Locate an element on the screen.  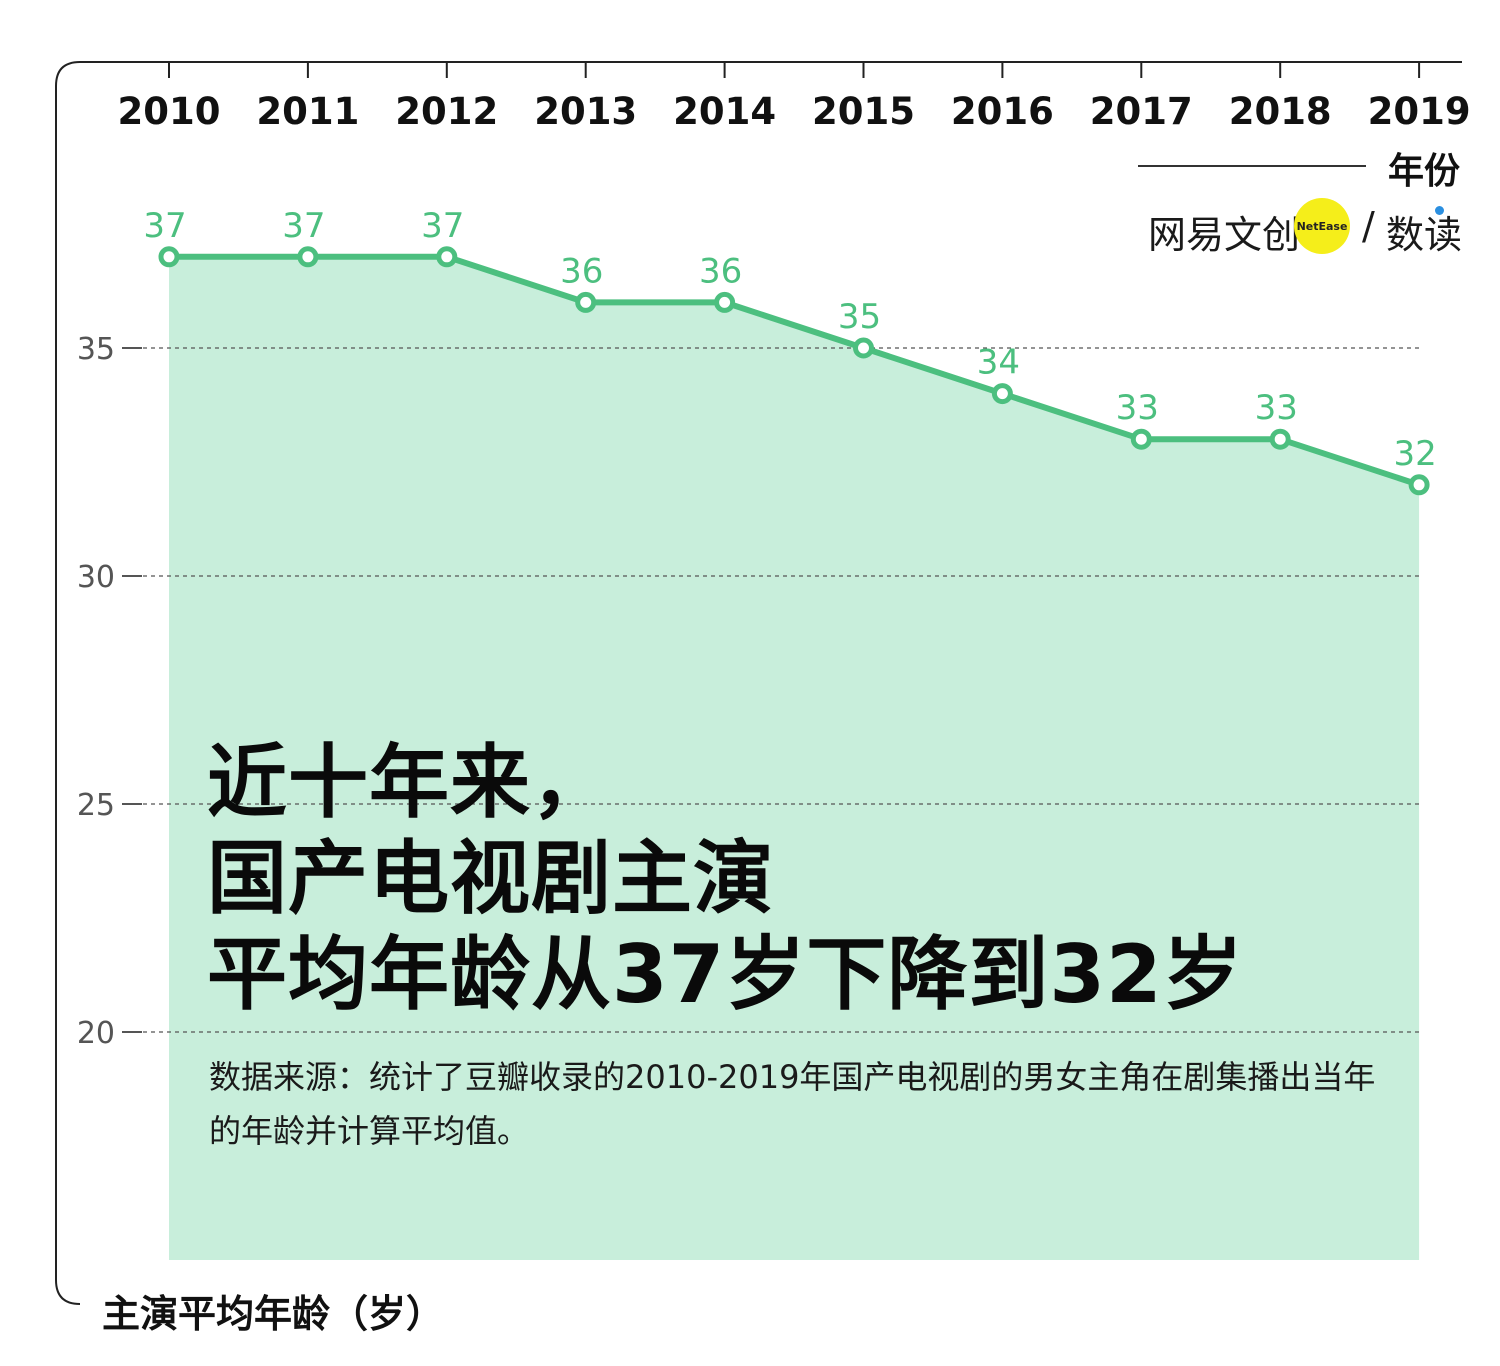
point-2010 is located at coordinates (169, 257).